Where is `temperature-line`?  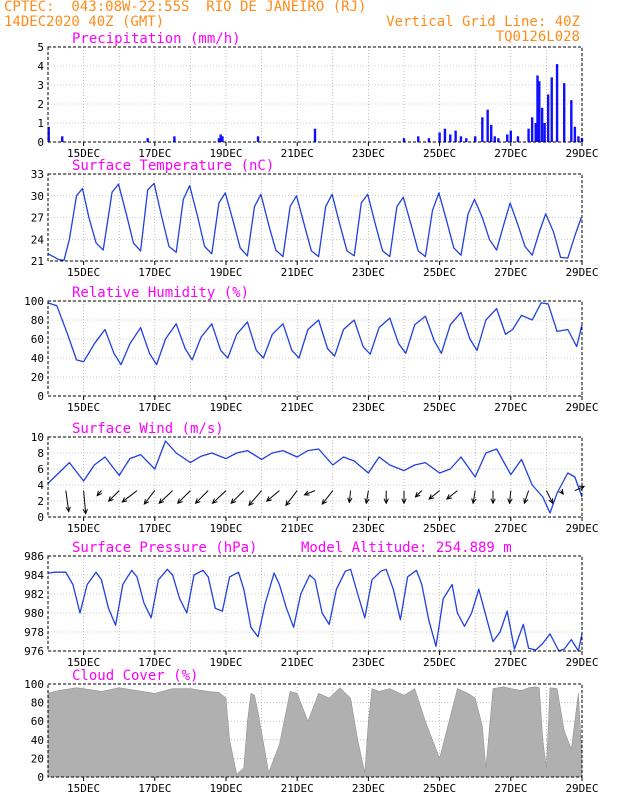 temperature-line is located at coordinates (314, 221).